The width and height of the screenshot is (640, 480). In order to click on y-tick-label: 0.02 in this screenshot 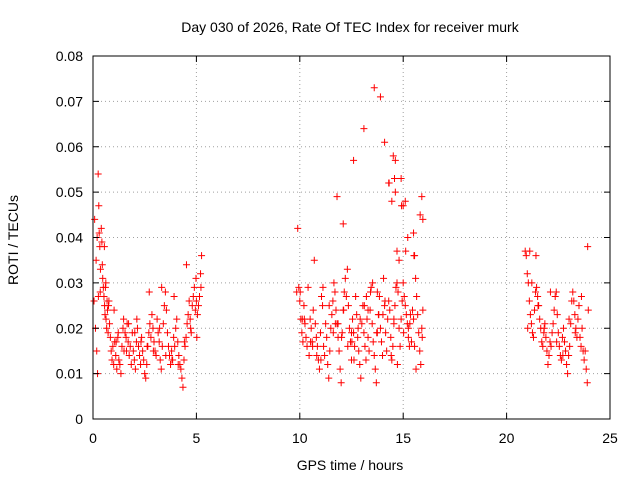, I will do `click(69, 328)`.